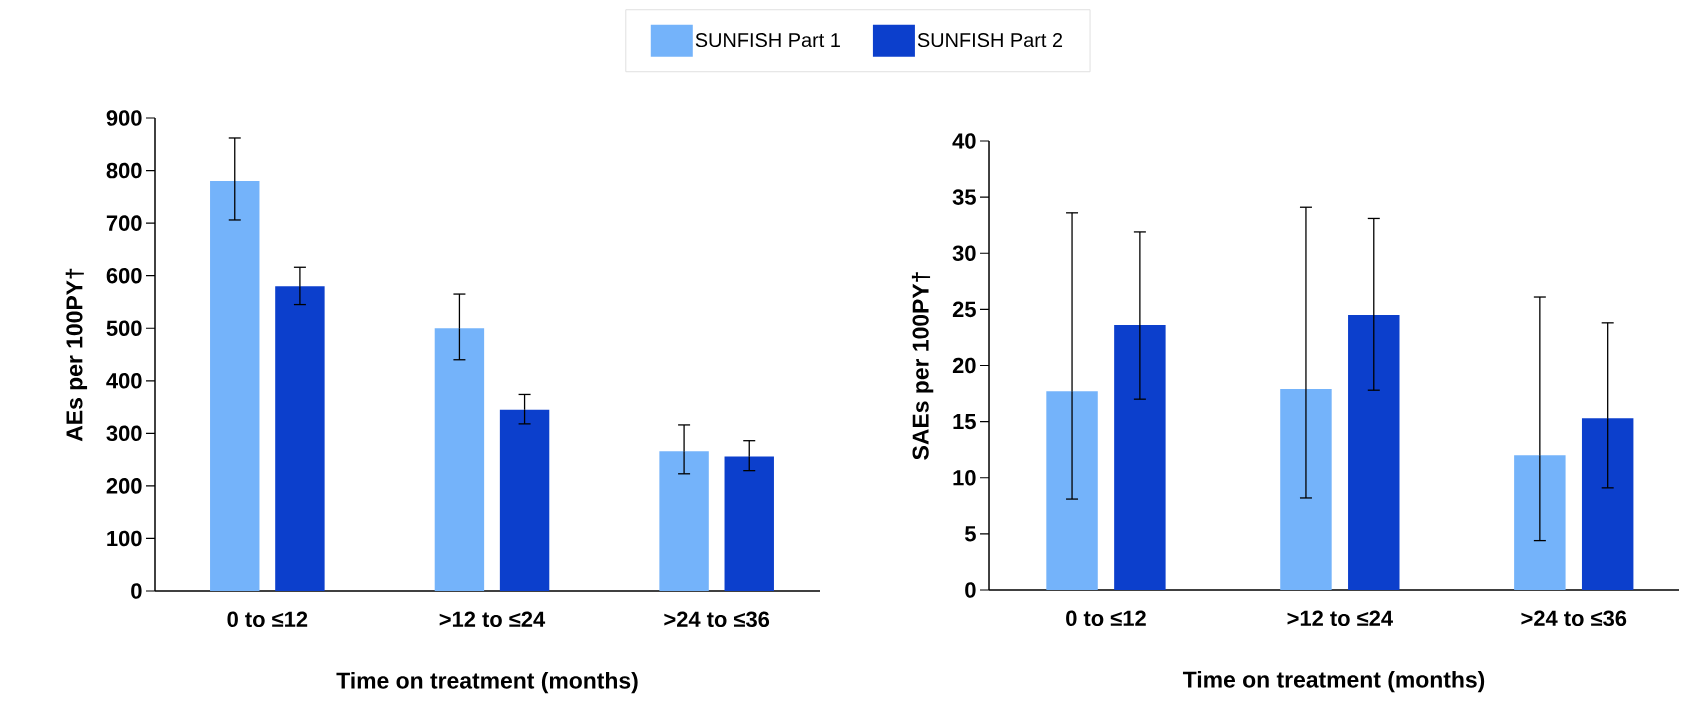  Describe the element at coordinates (124, 433) in the screenshot. I see `y-tick-label: 300` at that location.